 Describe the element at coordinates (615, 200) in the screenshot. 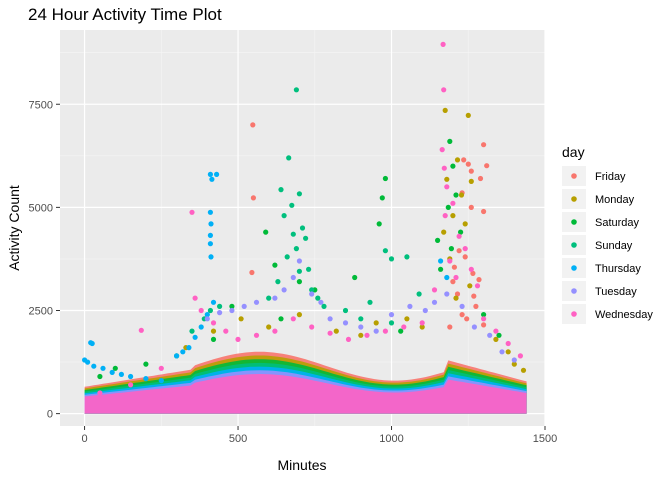

I see `legend-label-monday: Monday` at that location.